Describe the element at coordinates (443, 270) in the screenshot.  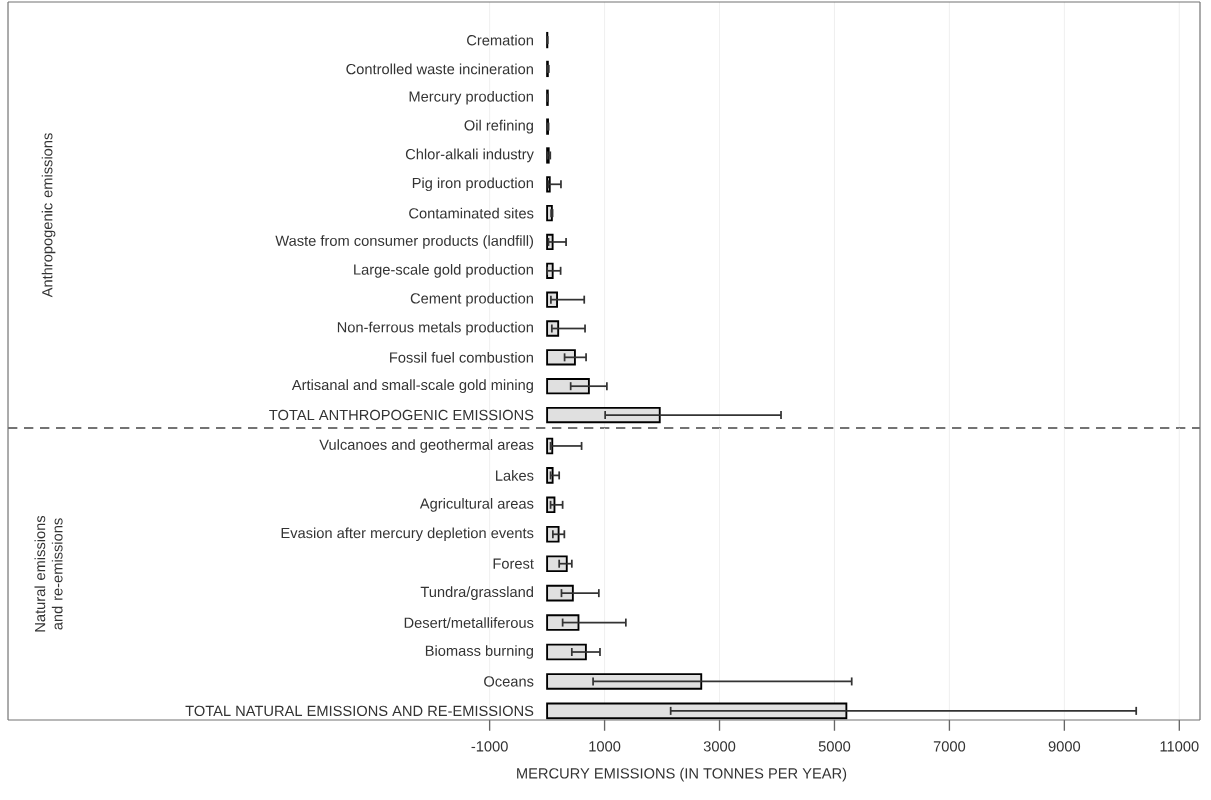
I see `y-tick-label: Large-scale gold production` at that location.